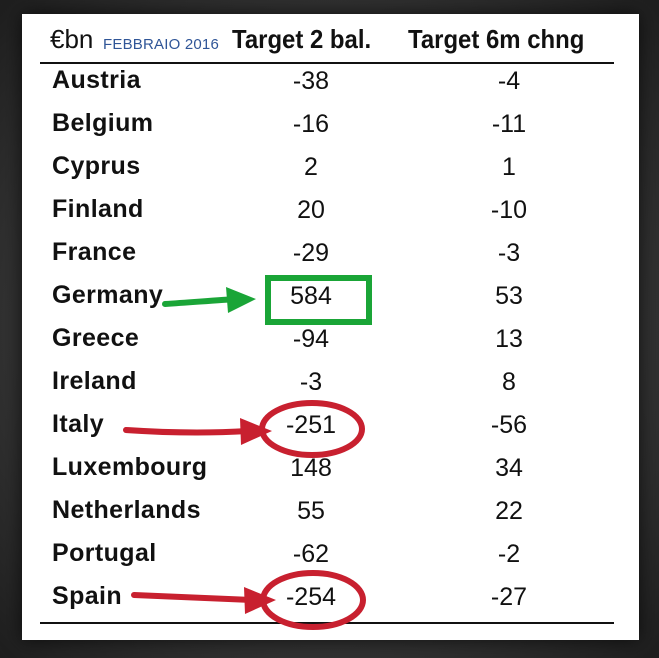 The width and height of the screenshot is (659, 658). I want to click on date-annotation: FEBBRAIO 2016, so click(161, 44).